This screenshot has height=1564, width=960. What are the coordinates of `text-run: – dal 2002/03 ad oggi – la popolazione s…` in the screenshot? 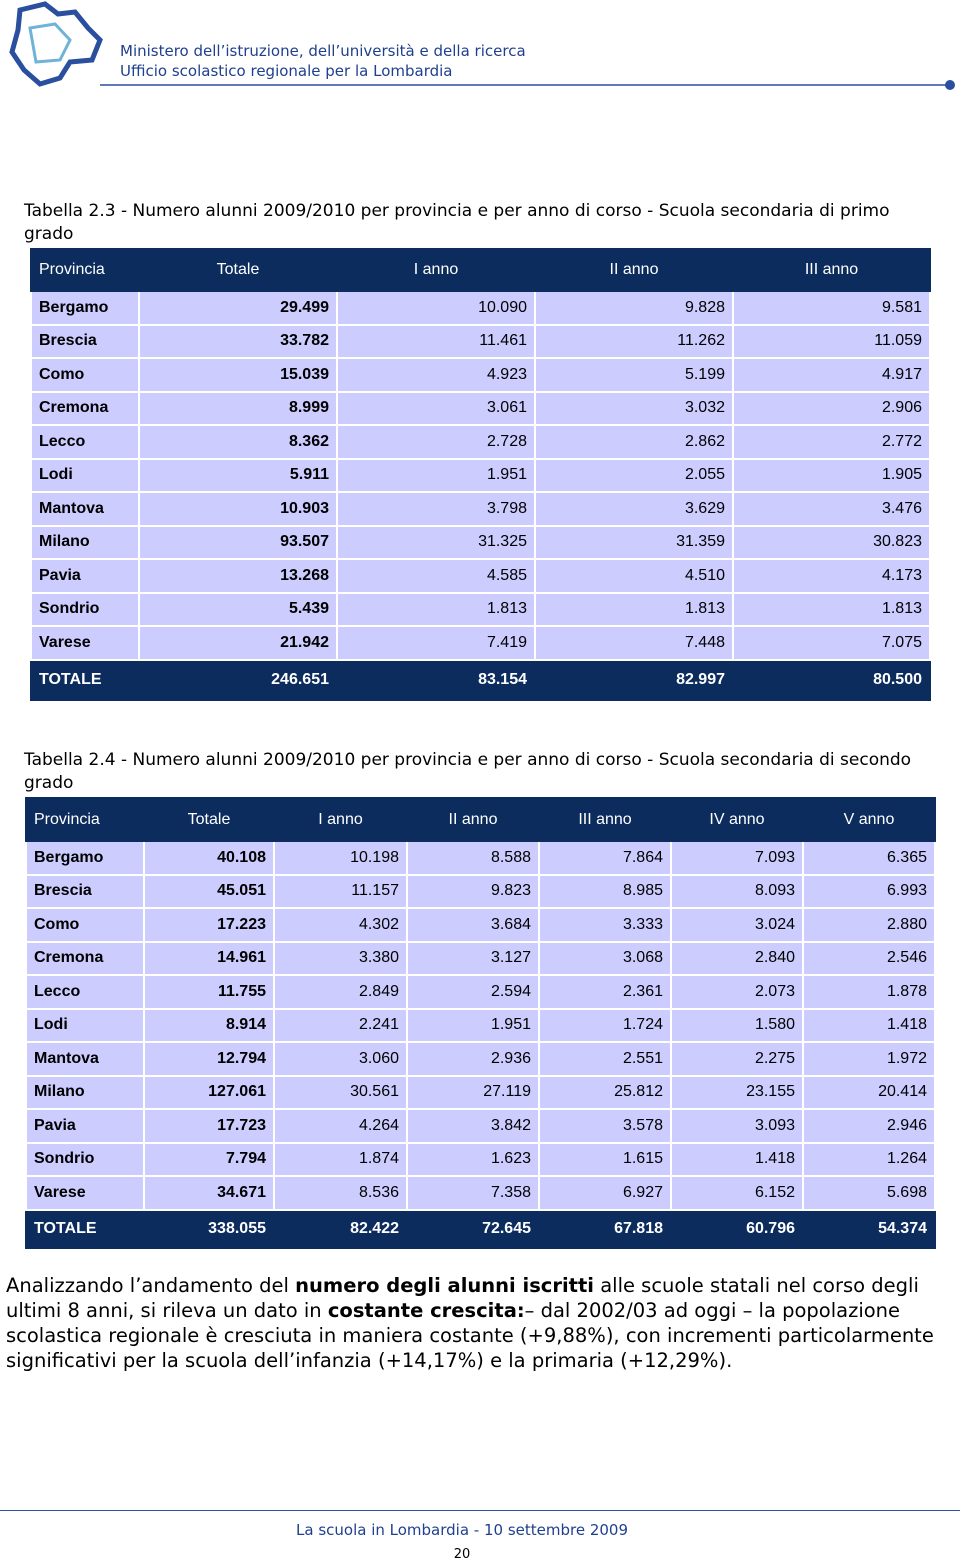 It's located at (470, 1335).